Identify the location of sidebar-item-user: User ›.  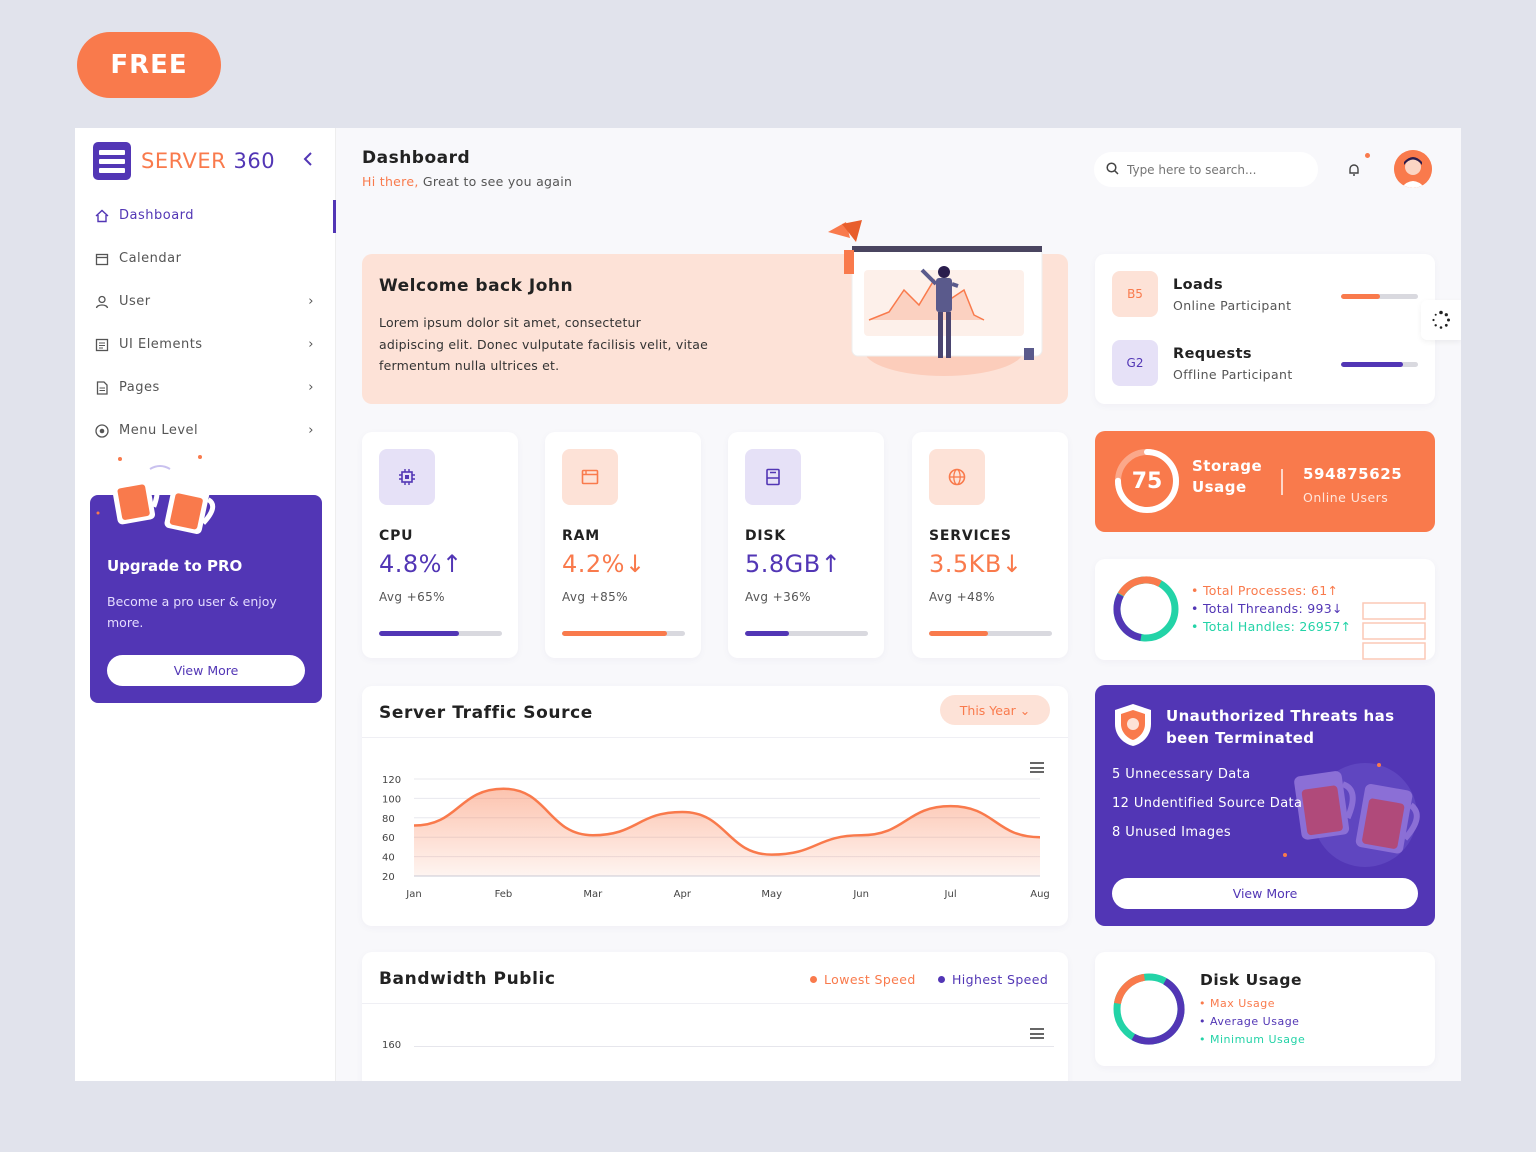
(205, 301).